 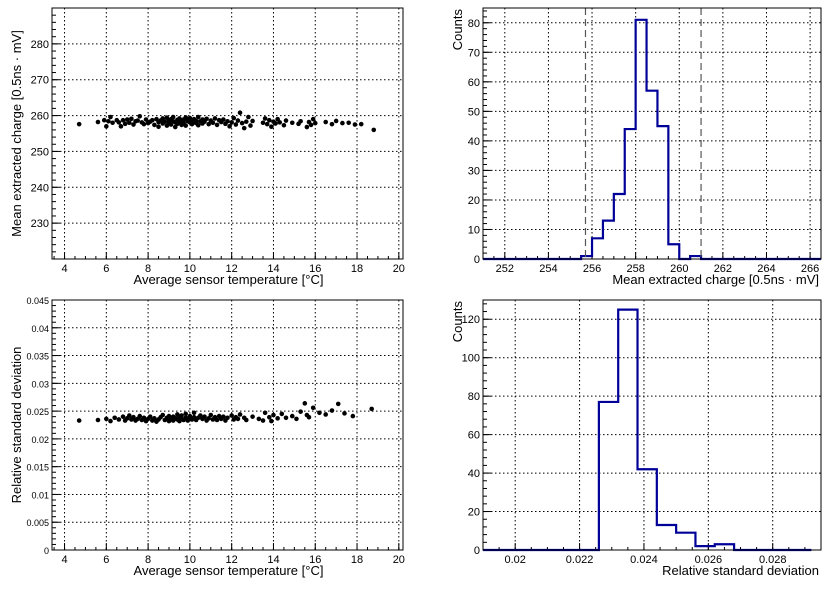 I want to click on y-tick-label: 80, so click(x=474, y=397).